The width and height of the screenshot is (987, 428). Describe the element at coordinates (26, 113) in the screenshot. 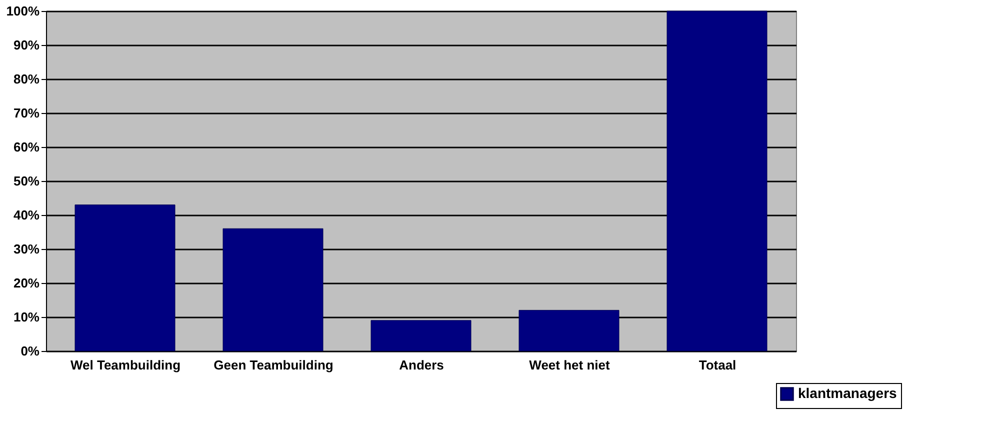

I see `y-tick-label: 70%` at that location.